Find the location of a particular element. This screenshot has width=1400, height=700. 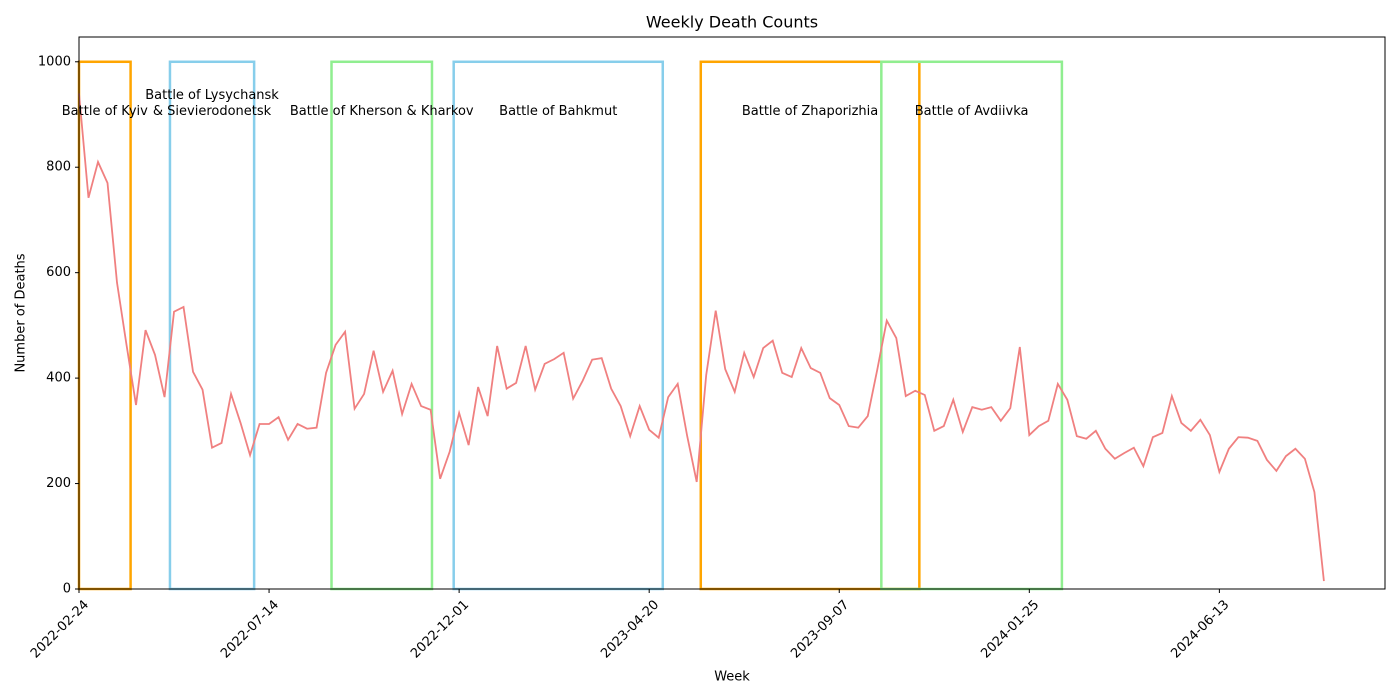

battle-label: Battle of Kyiv is located at coordinates (105, 111).